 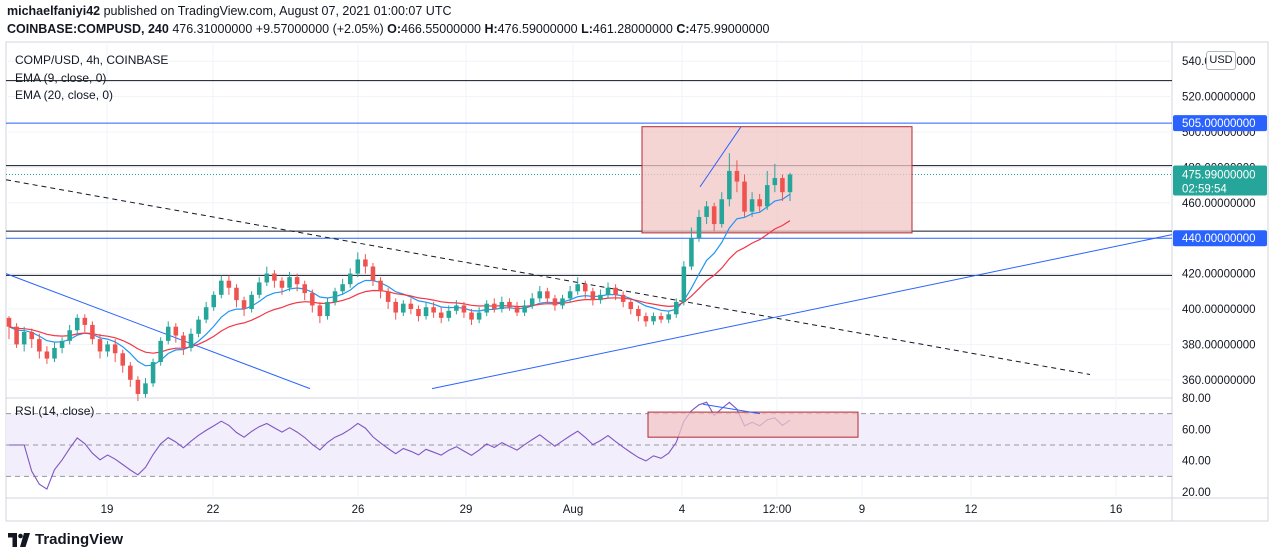 What do you see at coordinates (441, 29) in the screenshot?
I see `open-value: 466.55000000` at bounding box center [441, 29].